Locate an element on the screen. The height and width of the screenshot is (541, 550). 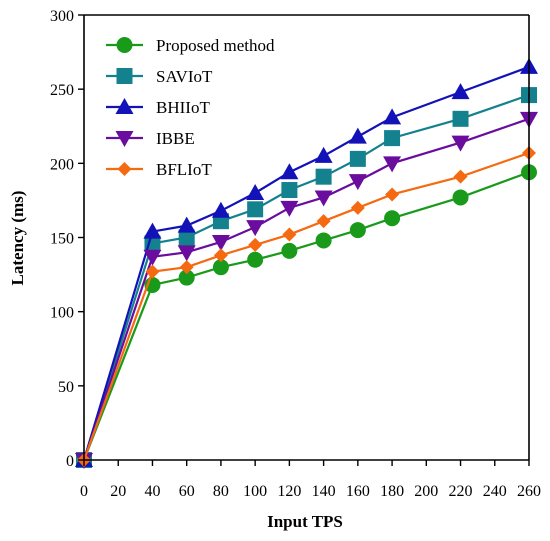
y-tick-label-100: 100 is located at coordinates (62, 313).